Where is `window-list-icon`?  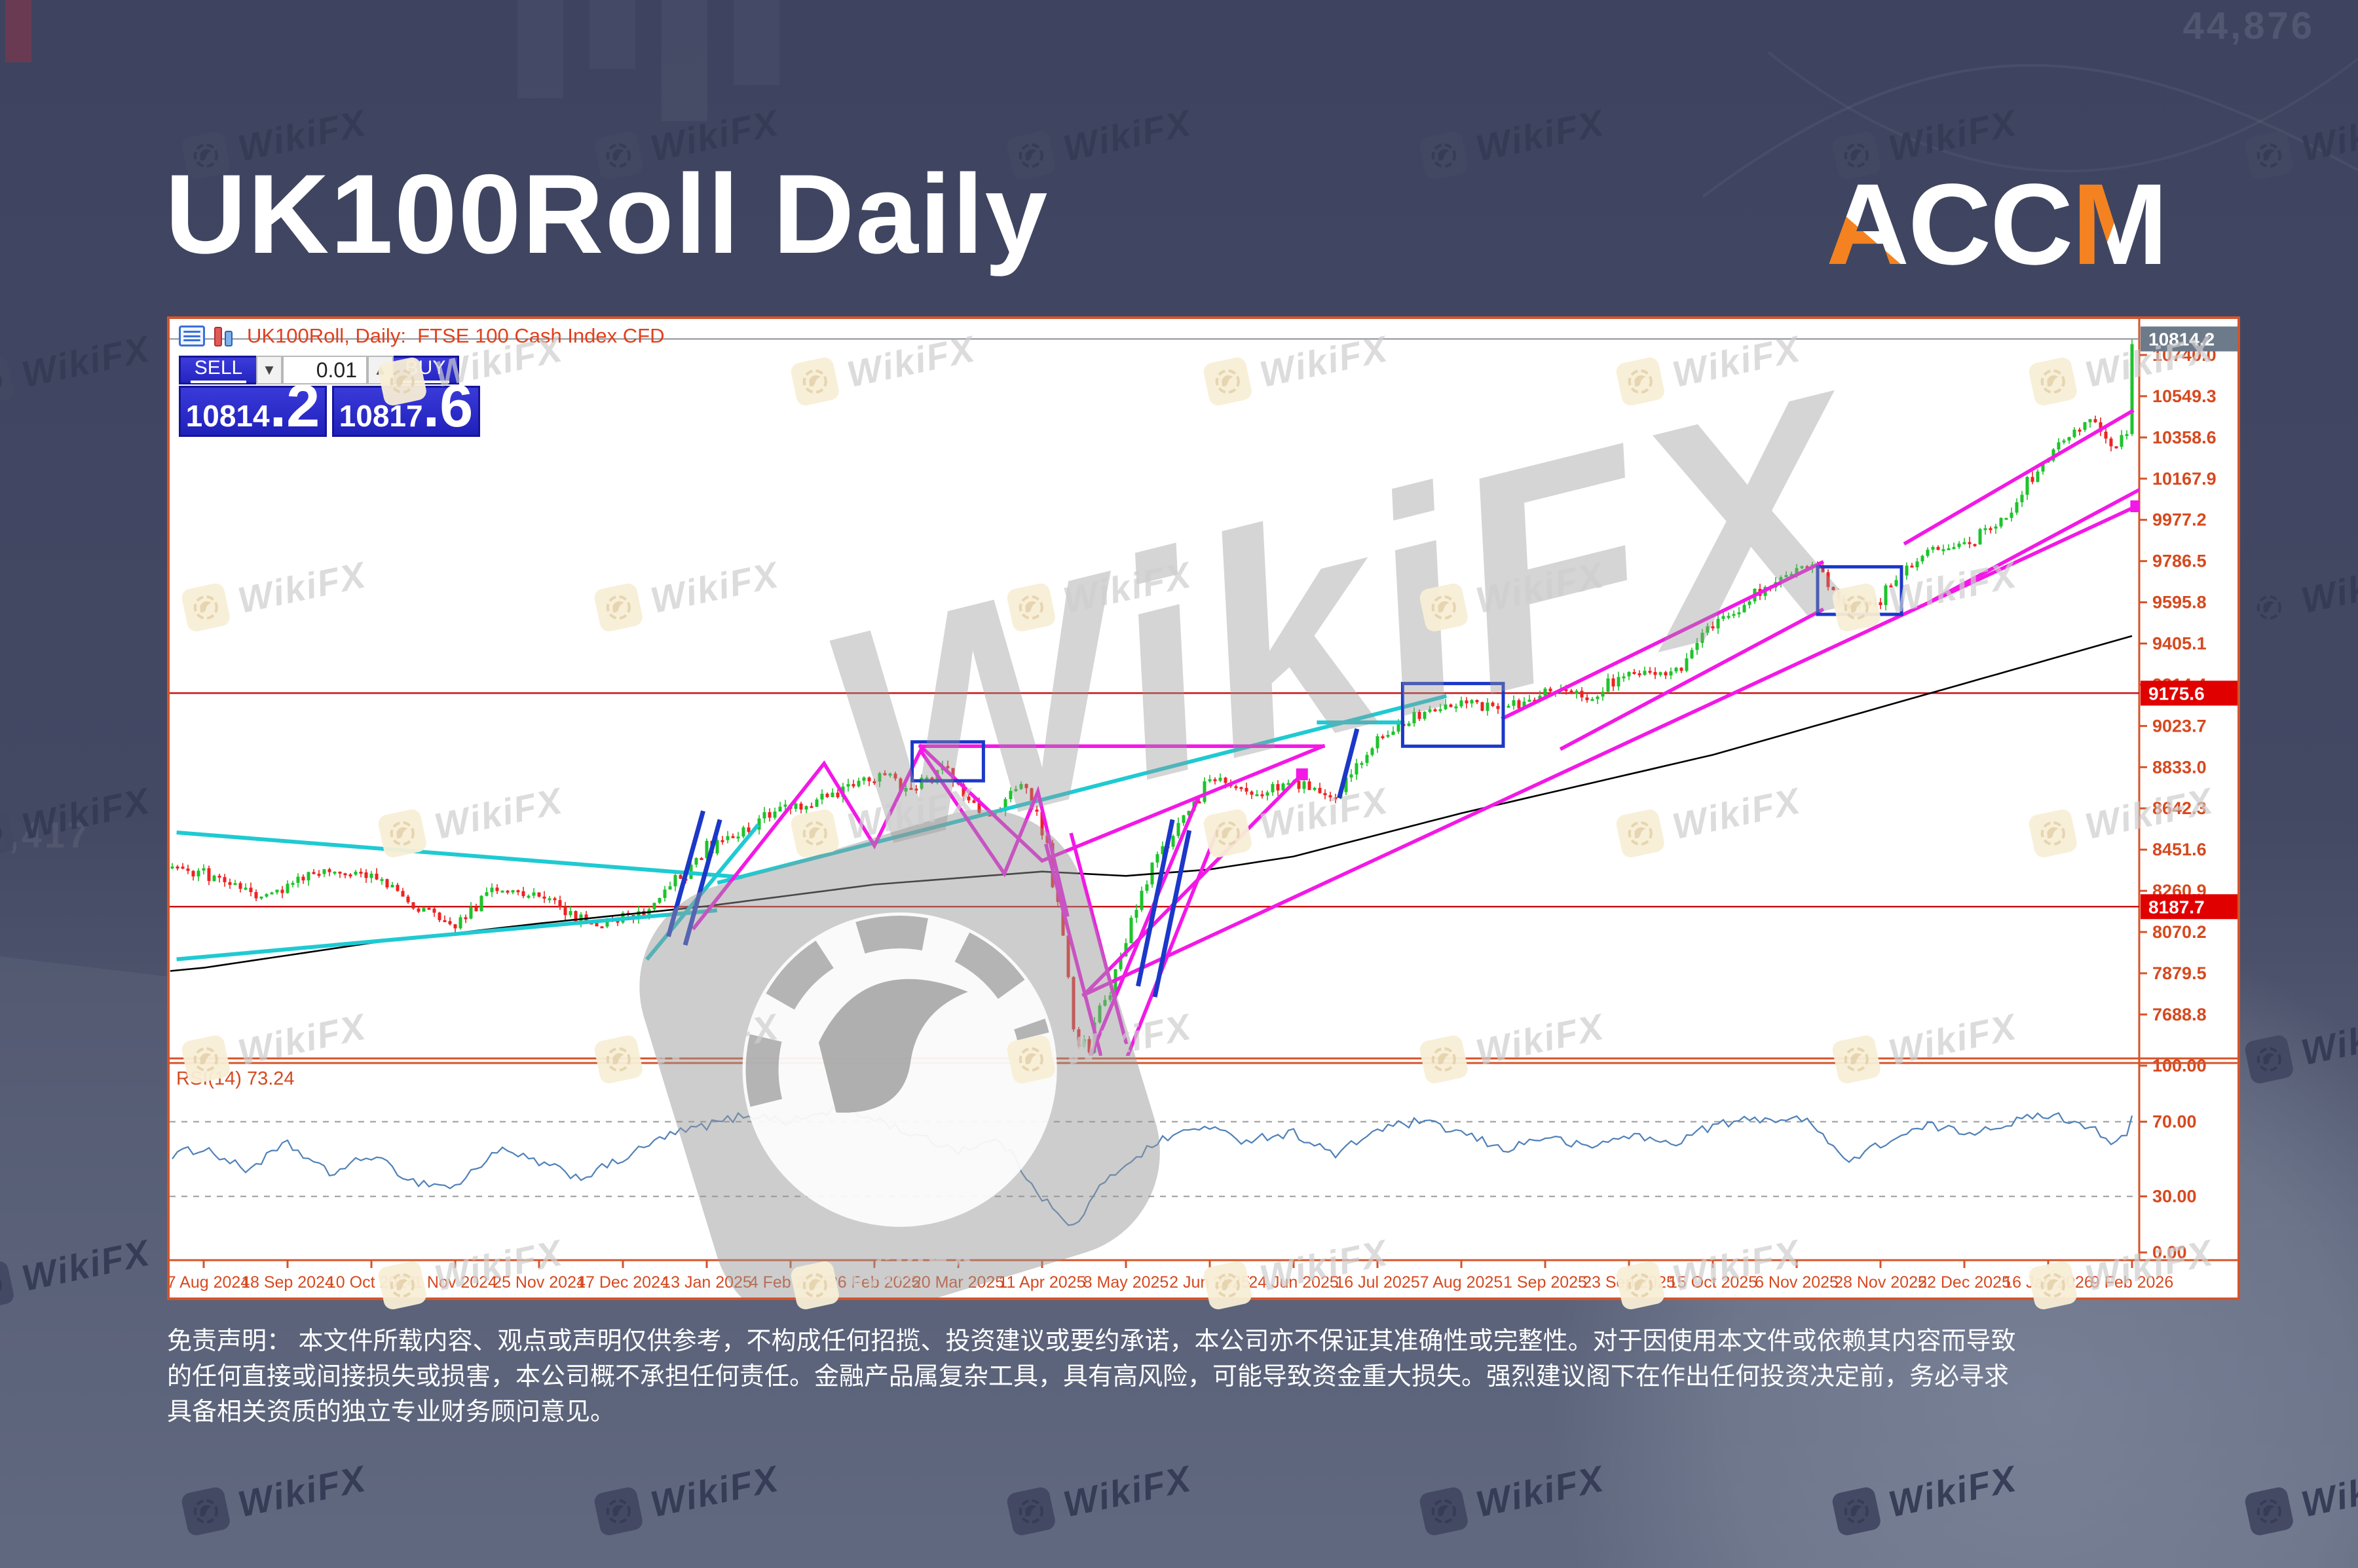 window-list-icon is located at coordinates (192, 336).